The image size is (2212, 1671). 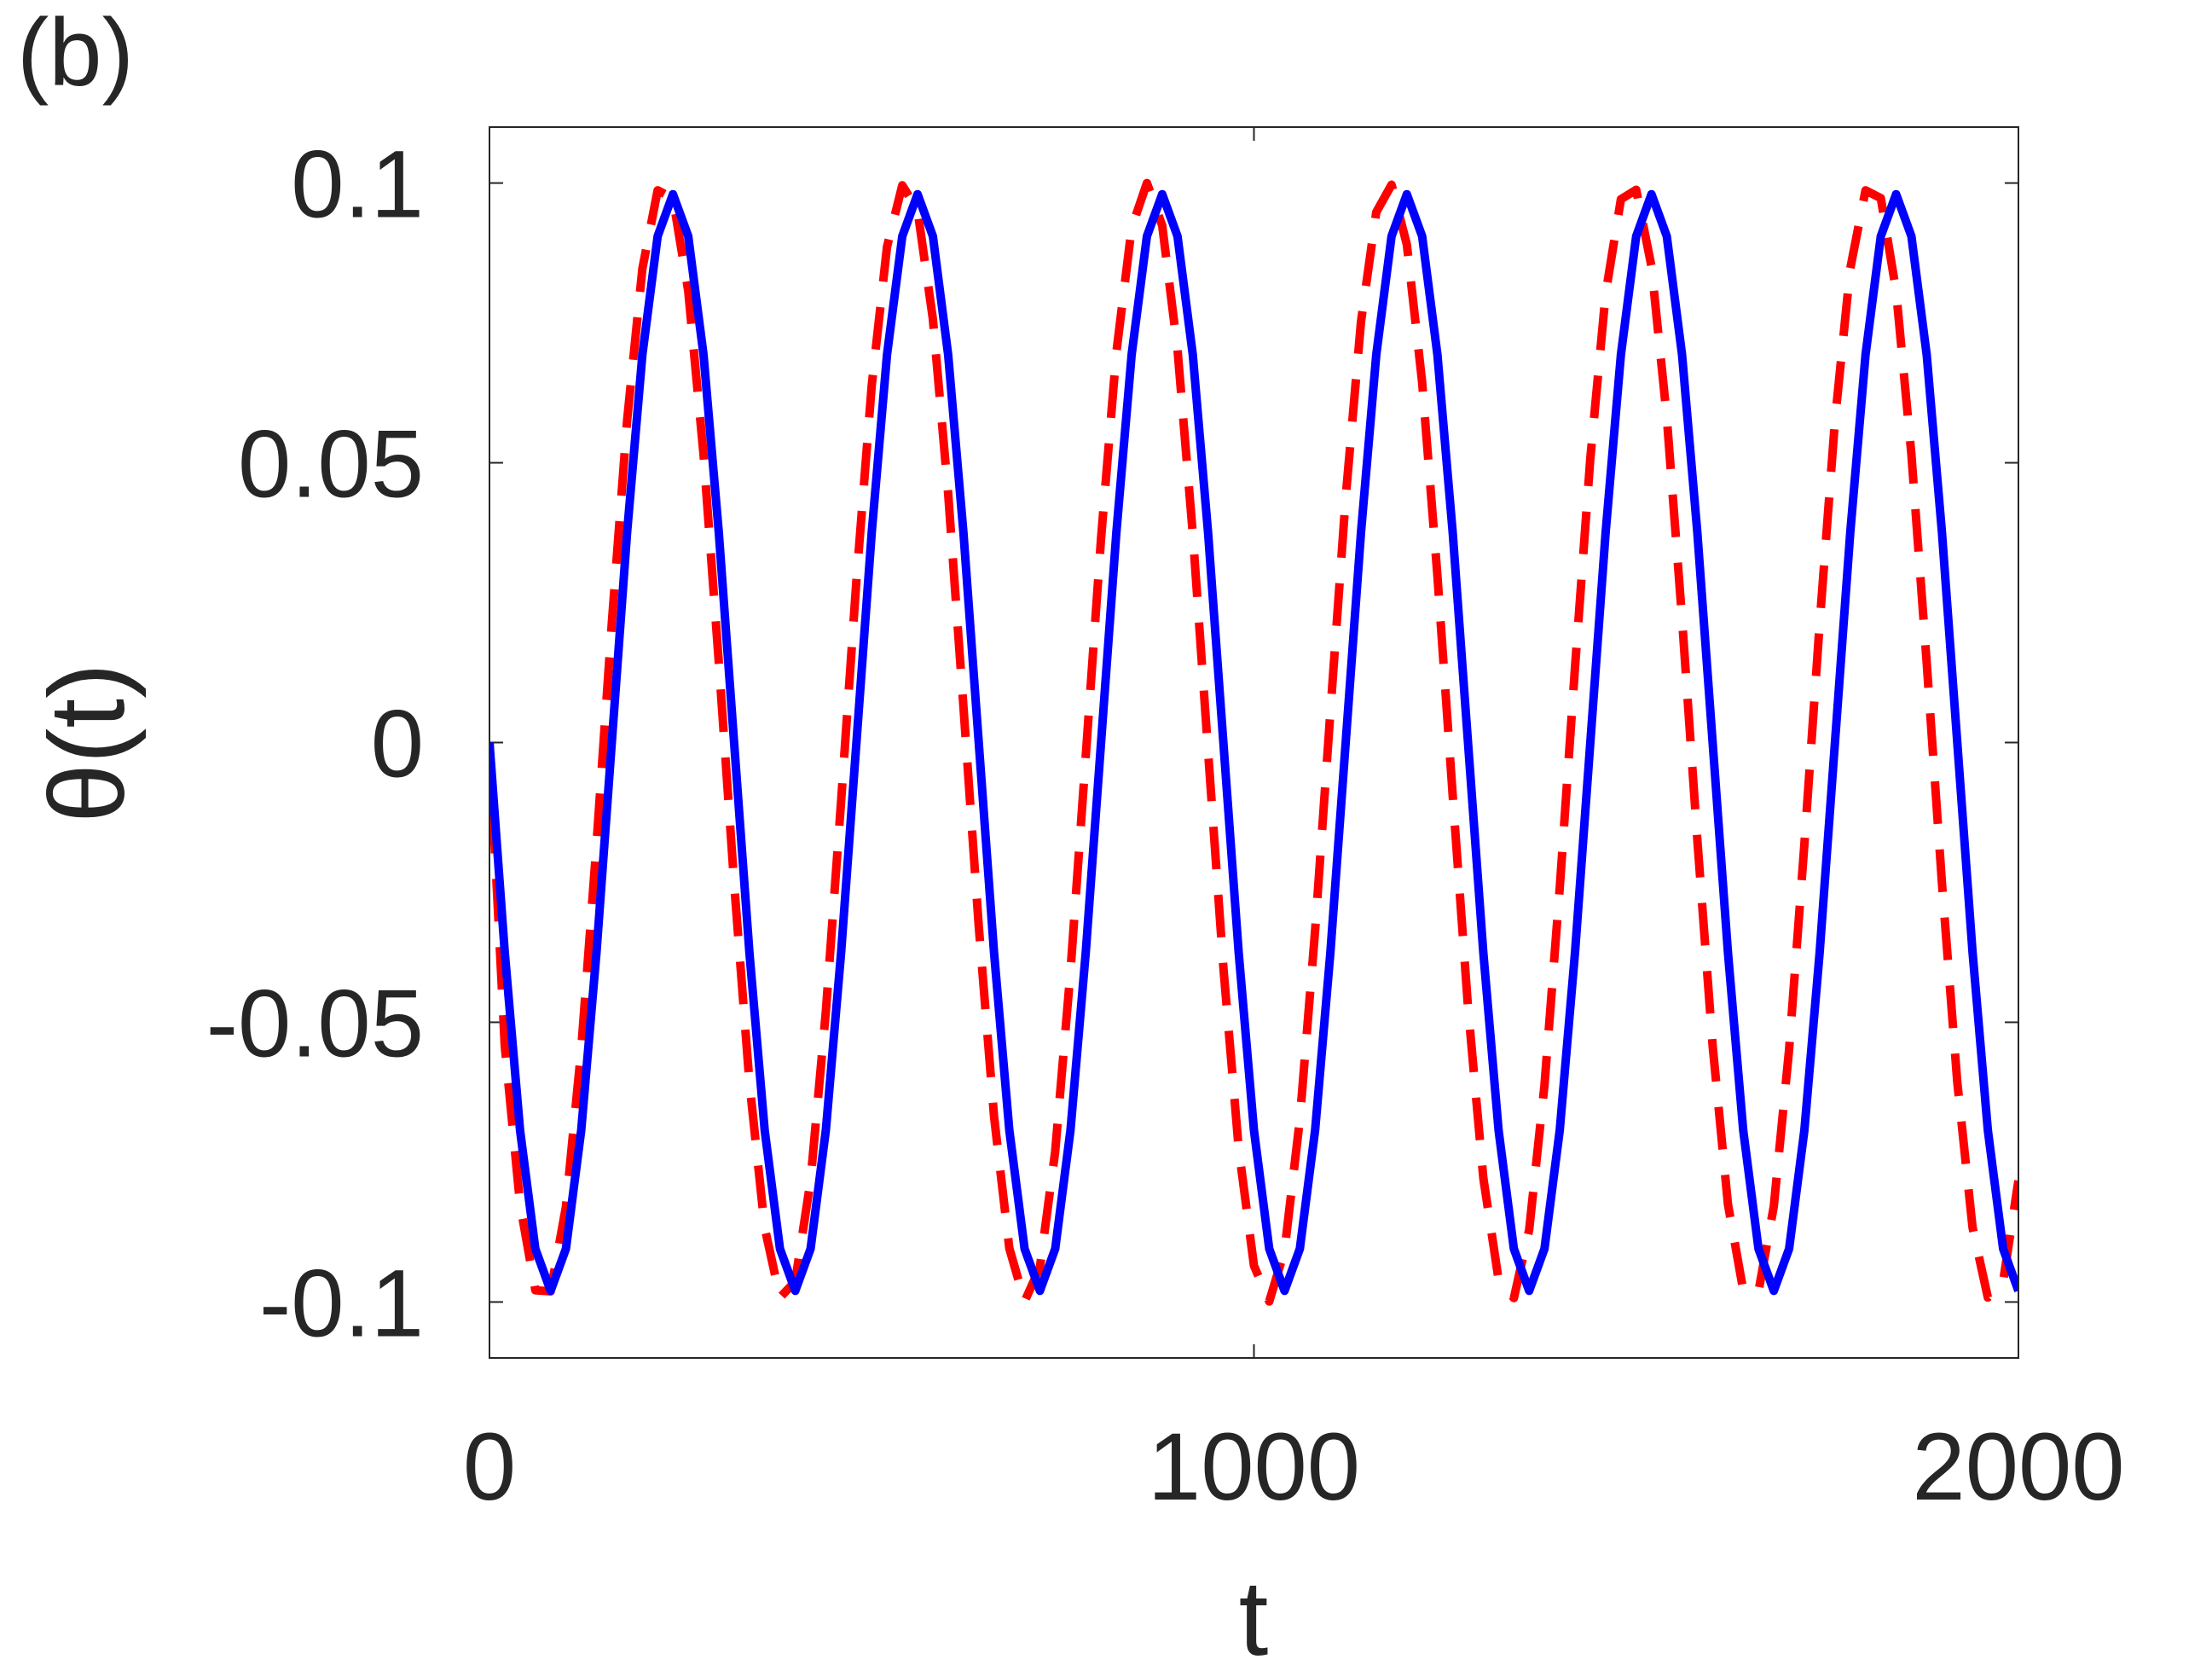 I want to click on x-tick-label: 2000, so click(x=2018, y=1467).